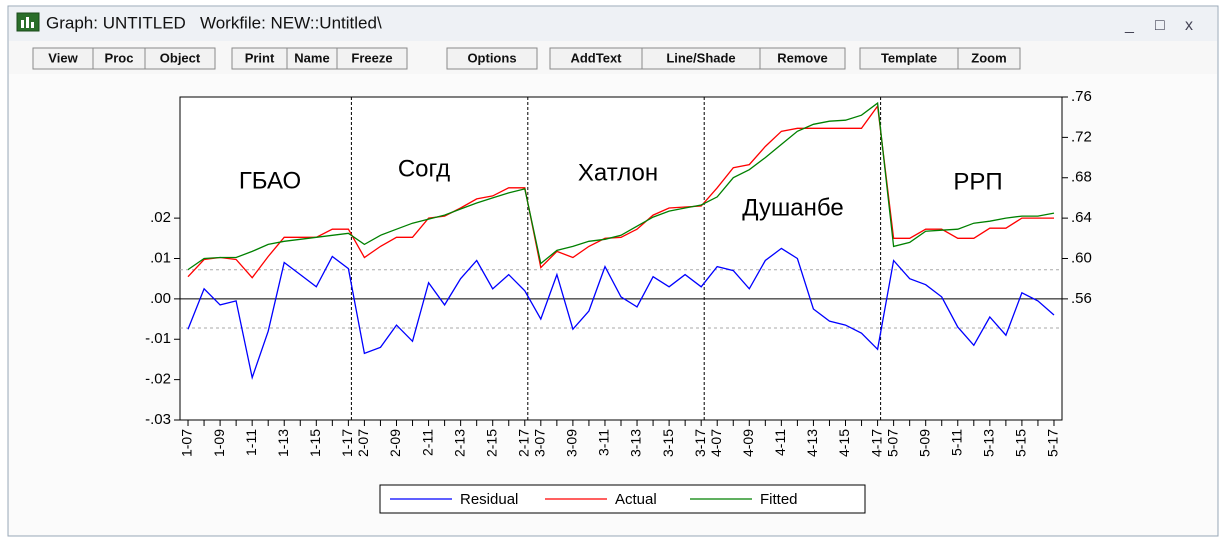 The image size is (1224, 540). Describe the element at coordinates (158, 379) in the screenshot. I see `y-tick-label: -.02` at that location.